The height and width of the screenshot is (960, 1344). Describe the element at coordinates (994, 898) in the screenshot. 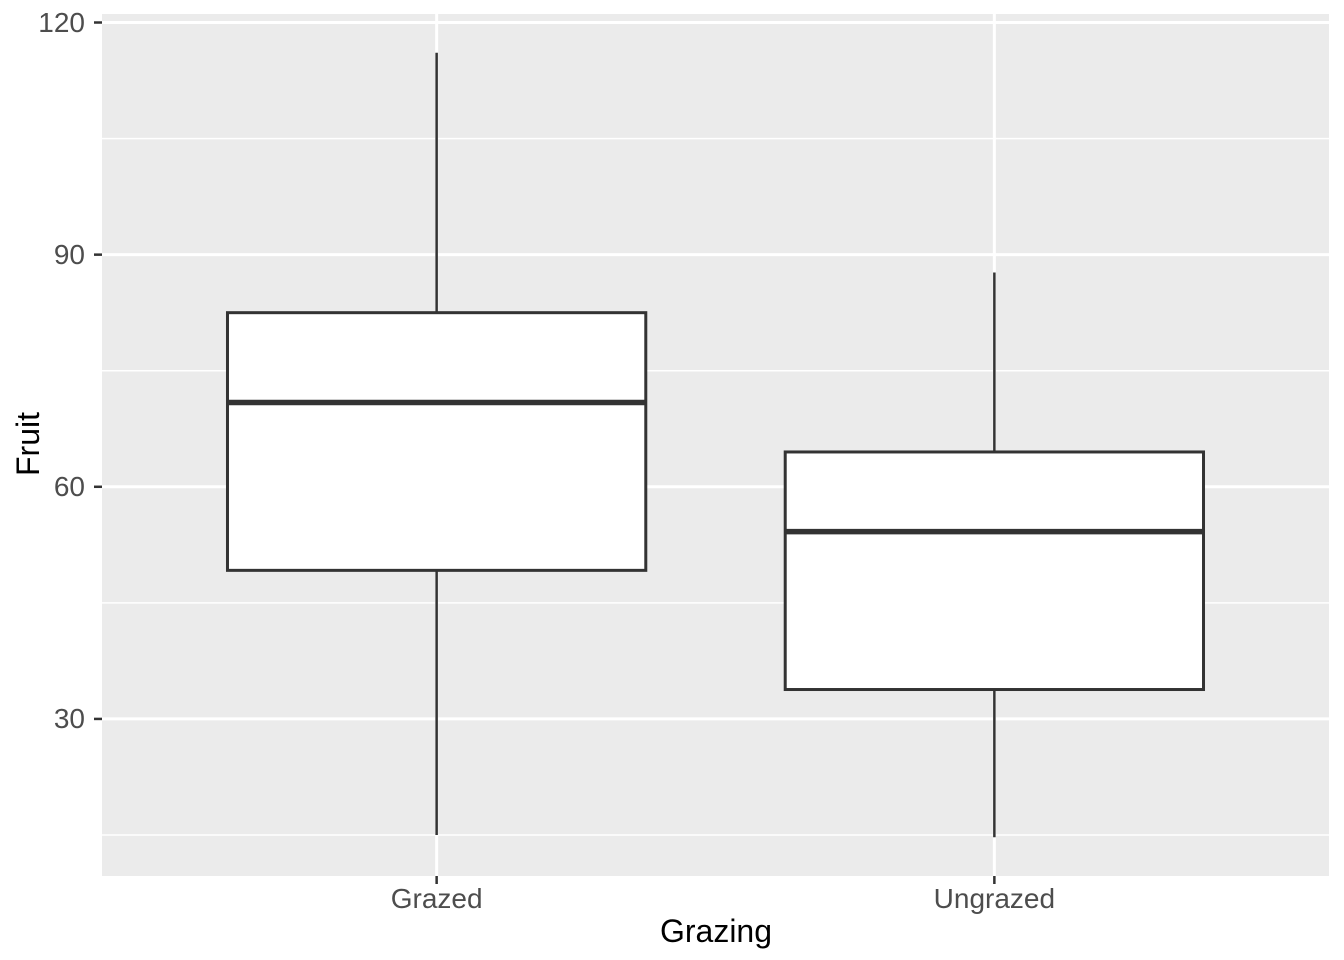

I see `x-tick-label: Ungrazed` at that location.